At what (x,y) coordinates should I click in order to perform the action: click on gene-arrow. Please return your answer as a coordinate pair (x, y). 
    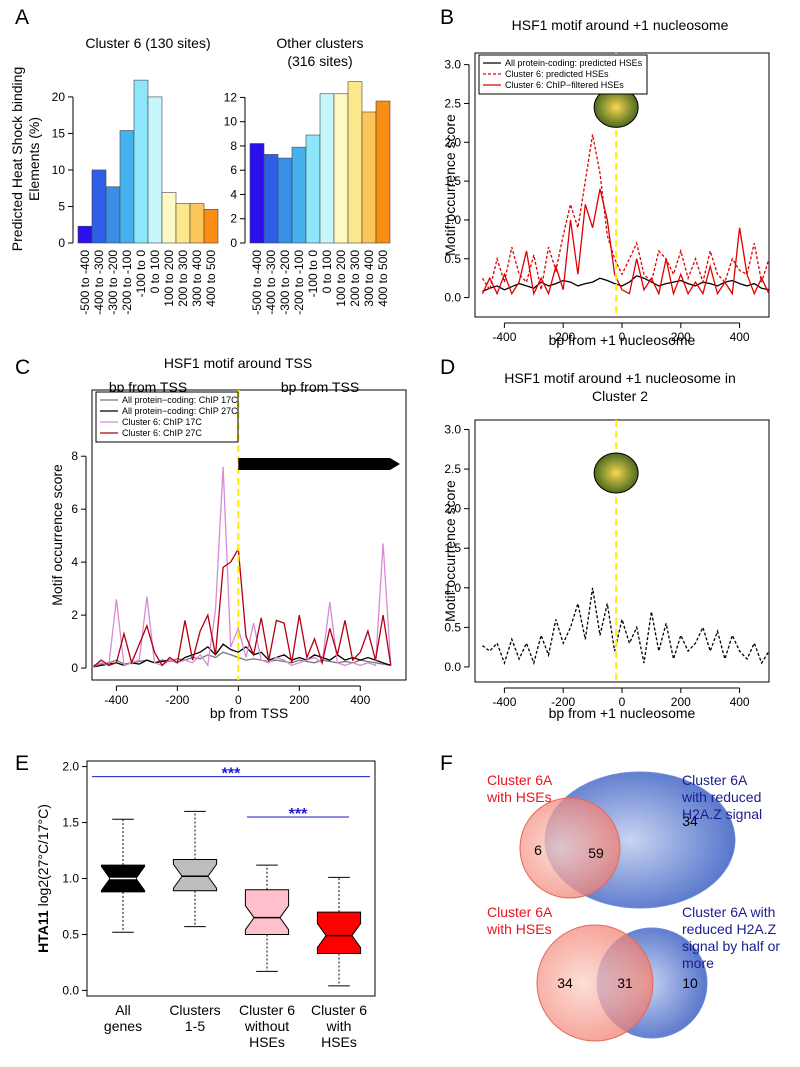
    Looking at the image, I should click on (319, 464).